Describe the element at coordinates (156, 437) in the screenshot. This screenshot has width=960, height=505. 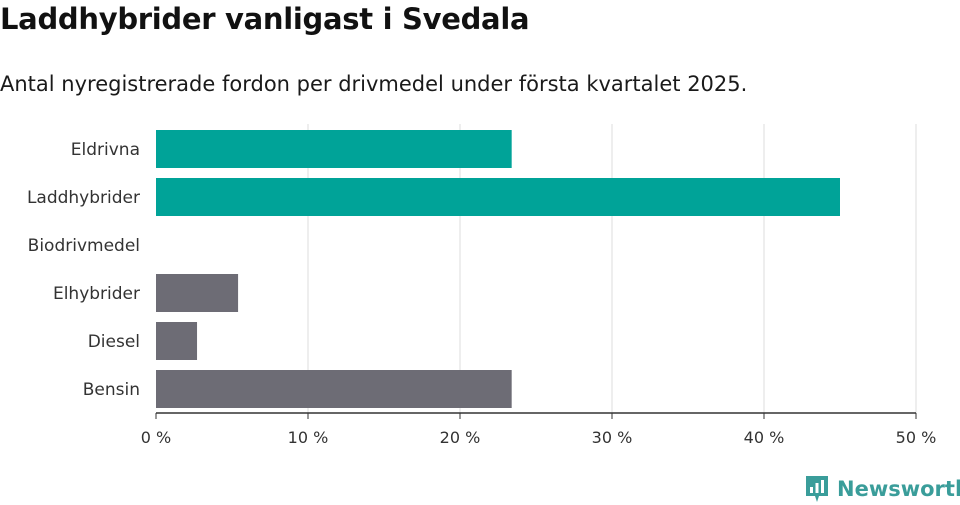
I see `x-tick-label: 0 %` at that location.